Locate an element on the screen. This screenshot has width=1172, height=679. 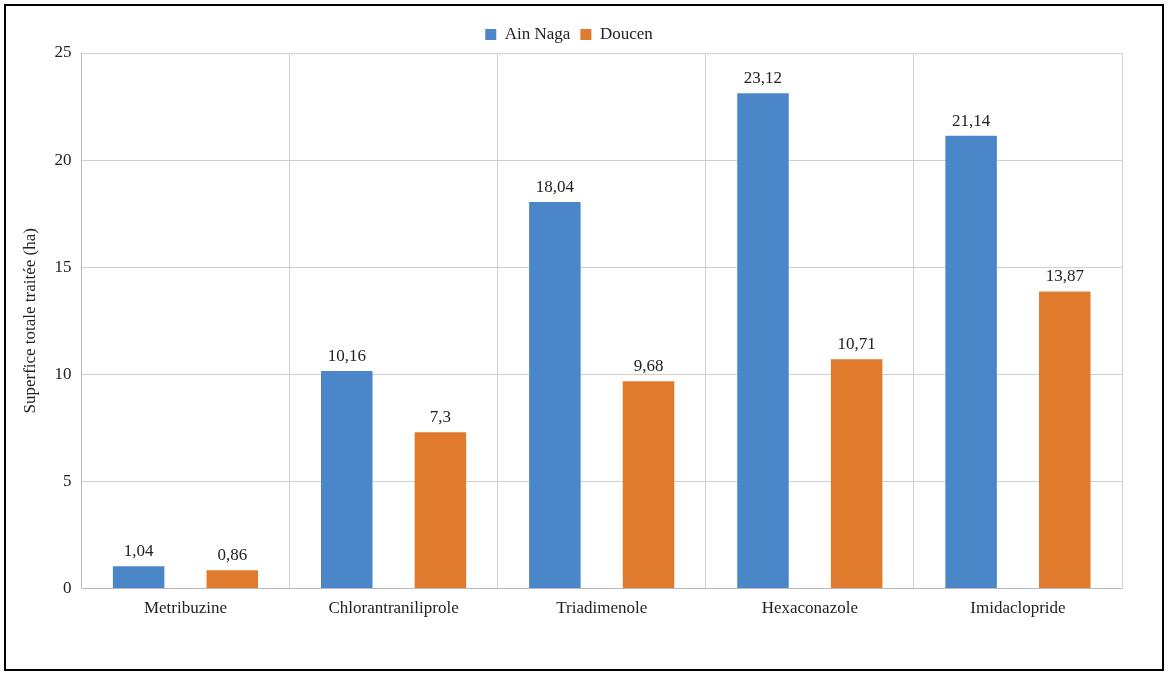
y-tick-label: 10 is located at coordinates (63, 373).